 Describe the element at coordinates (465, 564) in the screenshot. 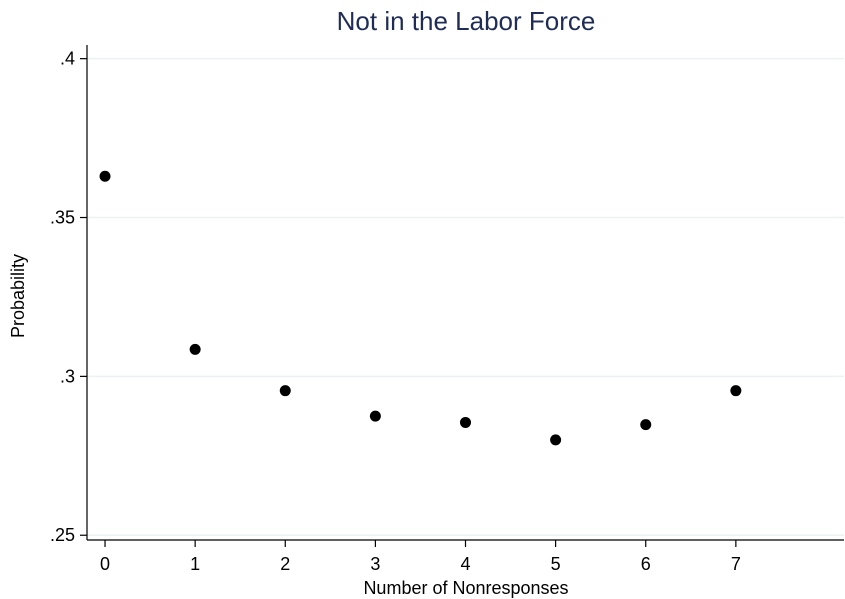

I see `x-tick-label: 4` at that location.